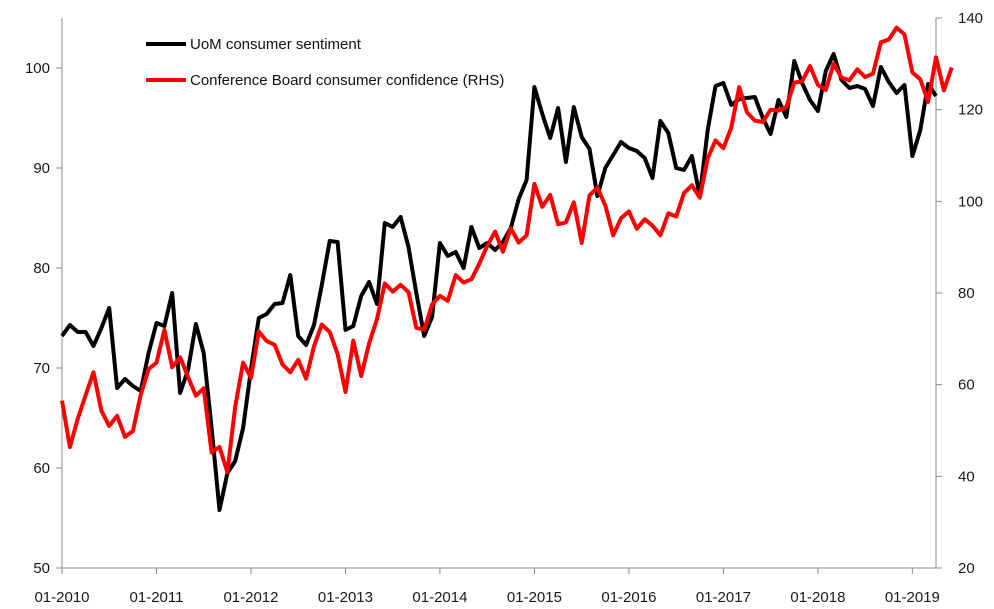  I want to click on legend-label-uom-sentiment: UoM consumer sentiment, so click(276, 44).